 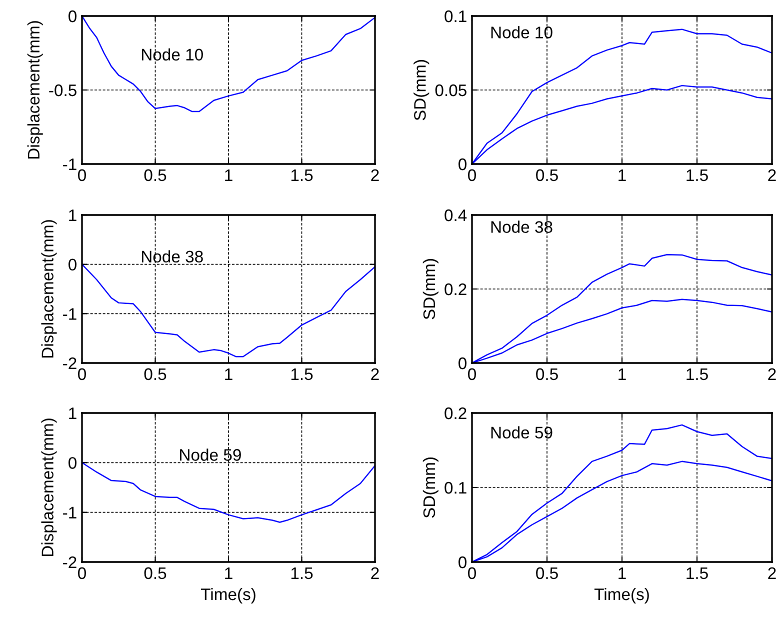 What do you see at coordinates (450, 90) in the screenshot?
I see `y-tick-label: 0.05` at bounding box center [450, 90].